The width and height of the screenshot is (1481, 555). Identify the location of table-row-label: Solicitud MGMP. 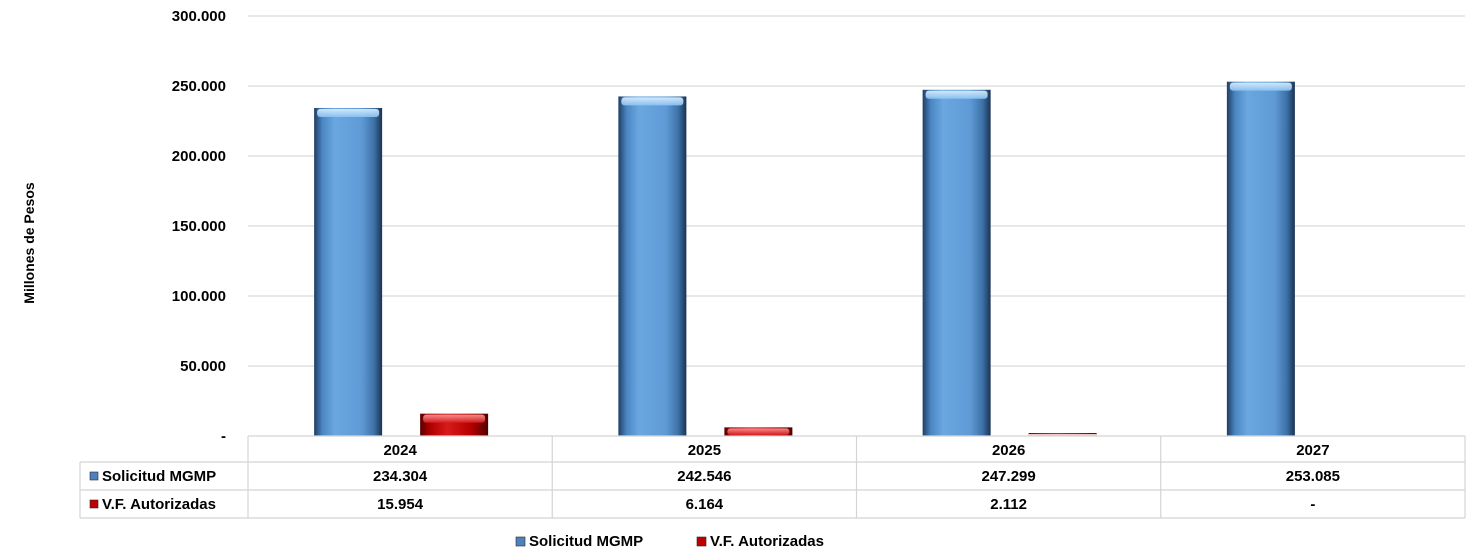
(159, 476).